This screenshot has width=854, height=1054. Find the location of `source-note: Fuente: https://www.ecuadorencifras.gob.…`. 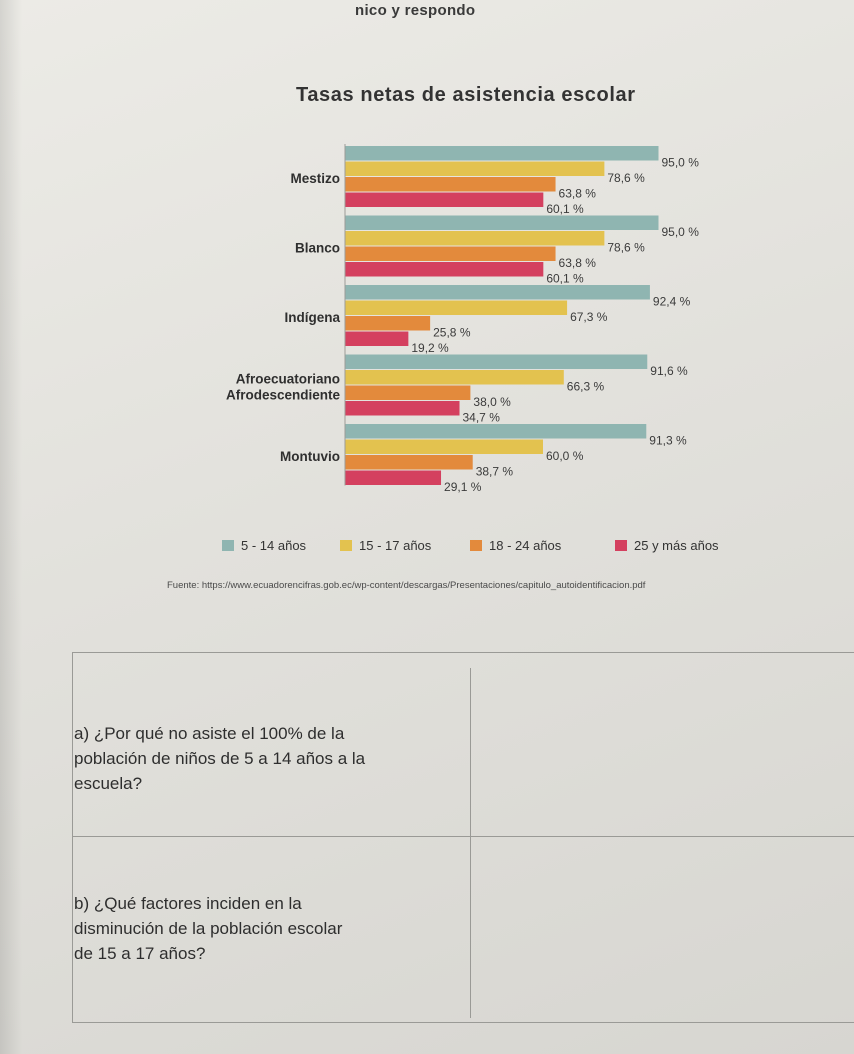

source-note: Fuente: https://www.ecuadorencifras.gob.… is located at coordinates (406, 585).